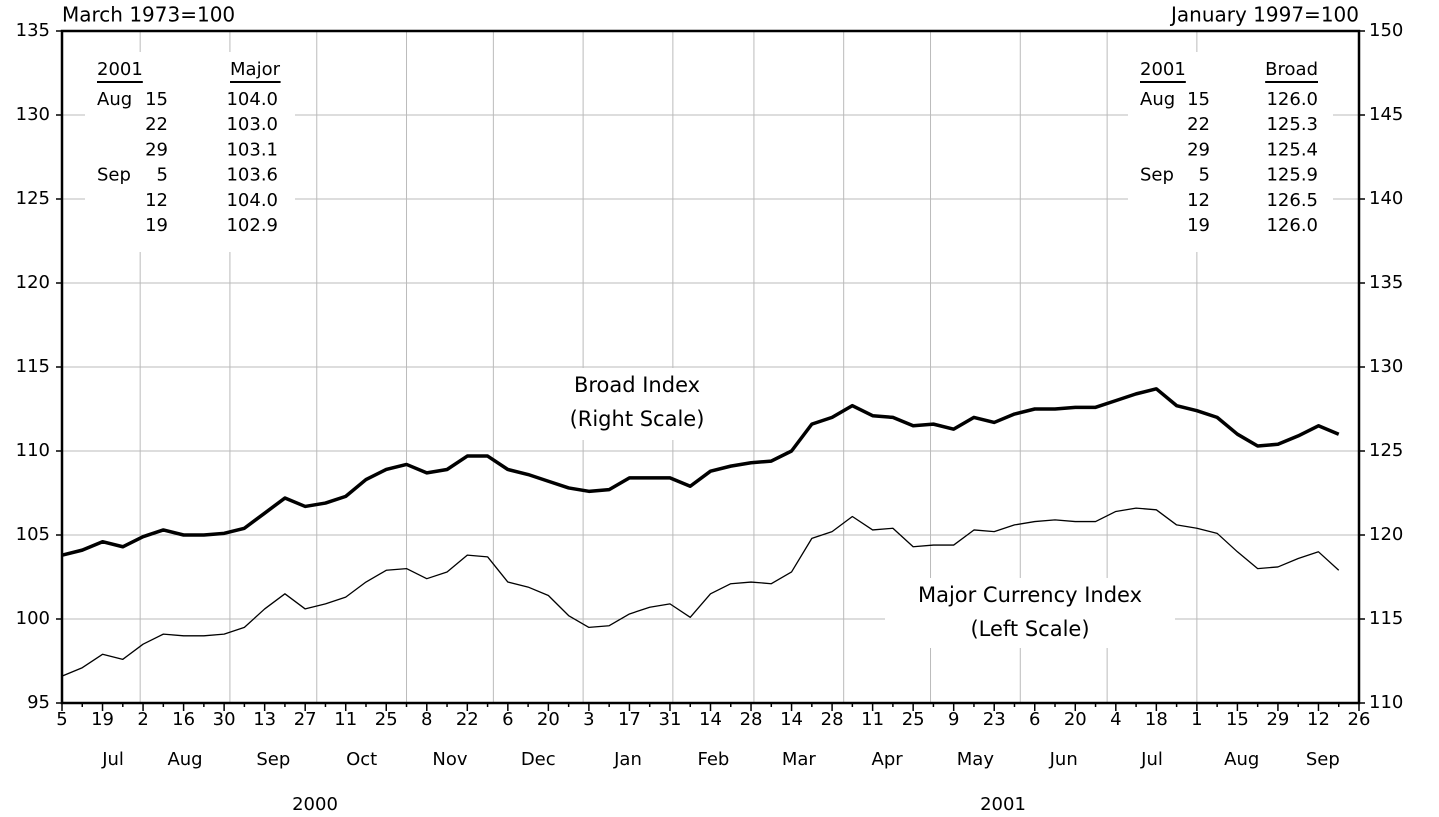 The image size is (1439, 817). Describe the element at coordinates (1115, 719) in the screenshot. I see `x-tick-label: 4` at that location.